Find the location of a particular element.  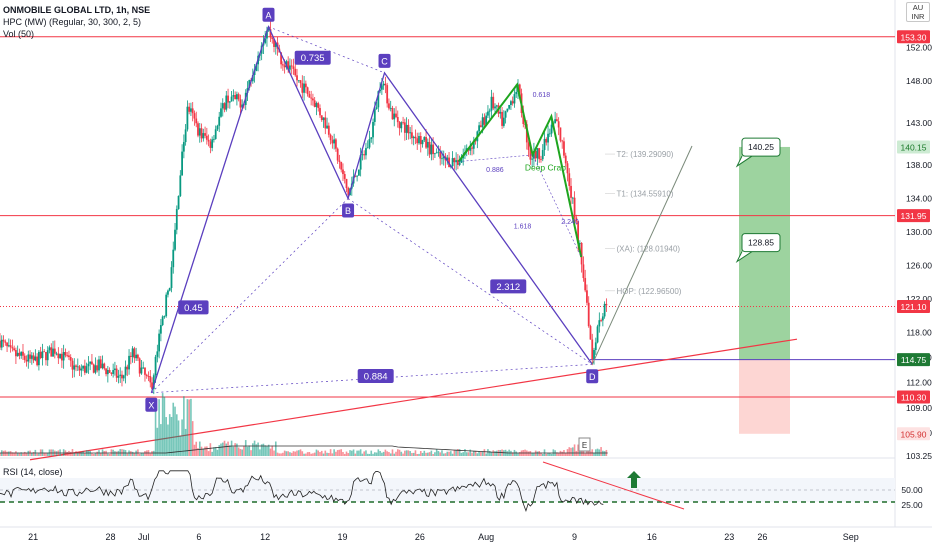

point-box-D is located at coordinates (592, 376).